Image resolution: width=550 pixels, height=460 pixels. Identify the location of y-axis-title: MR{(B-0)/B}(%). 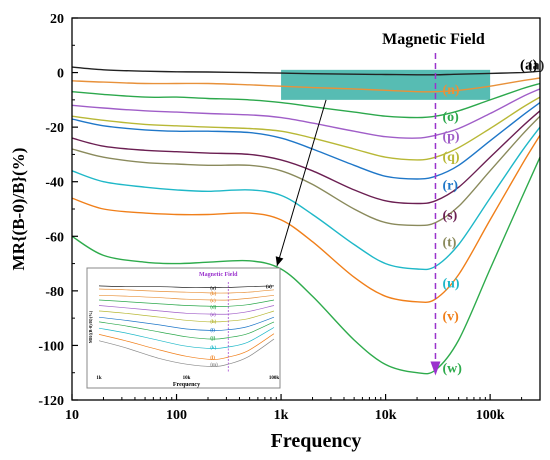
(18, 209).